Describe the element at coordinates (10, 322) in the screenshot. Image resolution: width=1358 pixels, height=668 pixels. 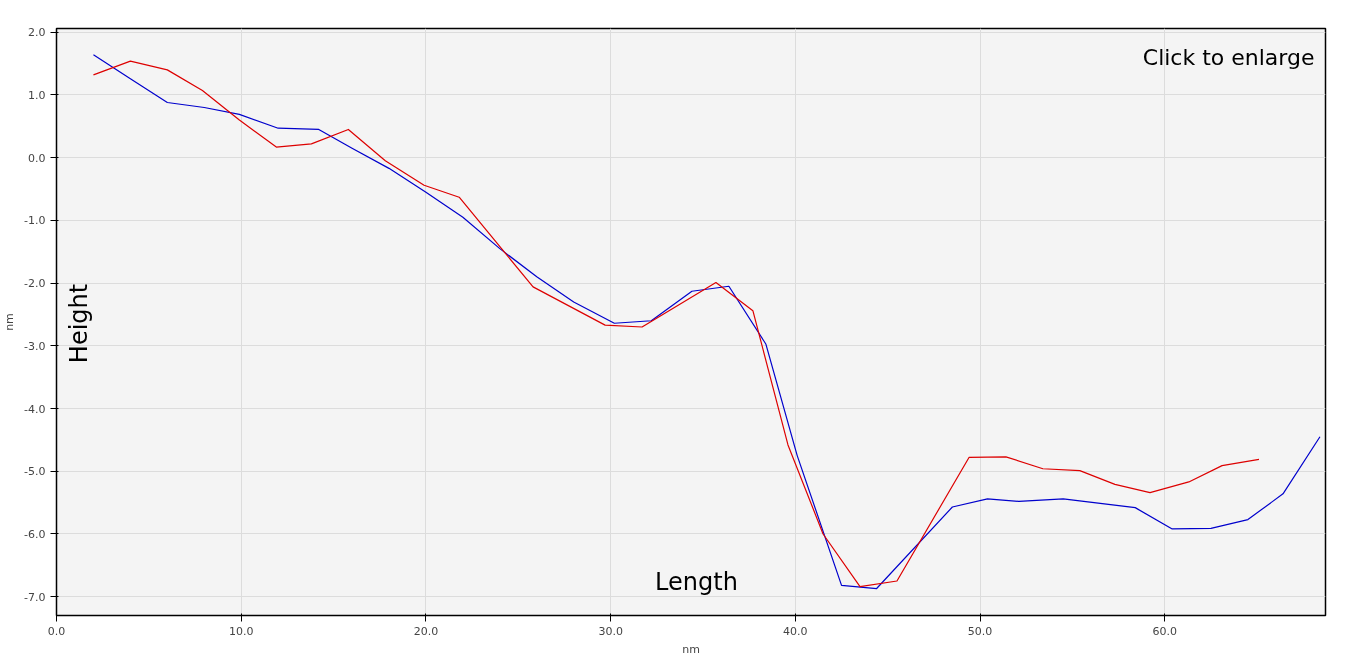
I see `y-axis-title: nm` at that location.